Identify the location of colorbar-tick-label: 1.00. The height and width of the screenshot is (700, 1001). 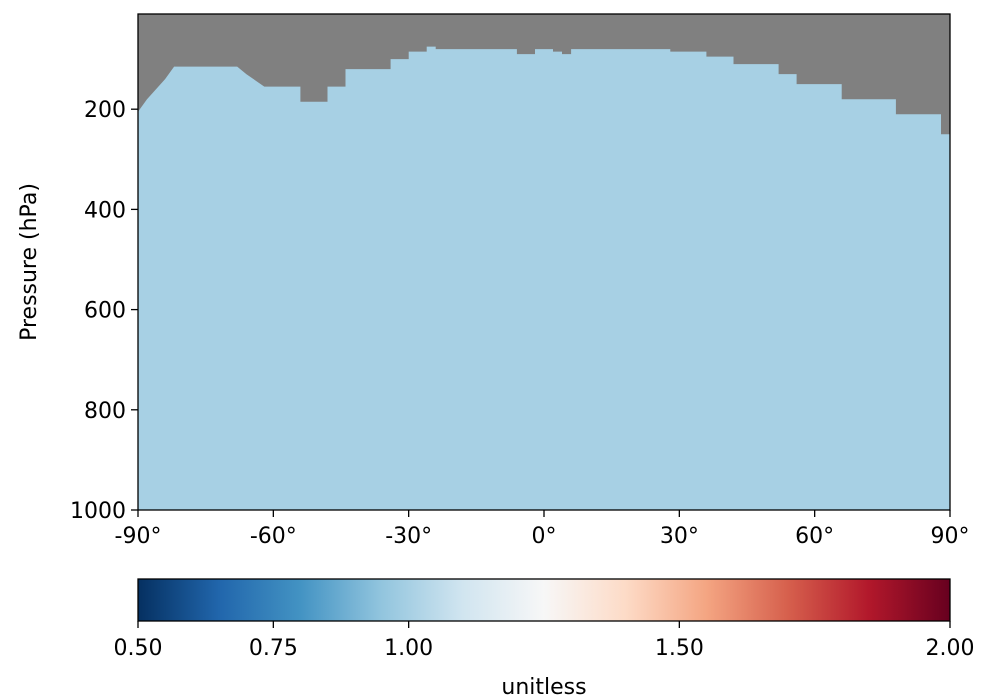
(408, 648).